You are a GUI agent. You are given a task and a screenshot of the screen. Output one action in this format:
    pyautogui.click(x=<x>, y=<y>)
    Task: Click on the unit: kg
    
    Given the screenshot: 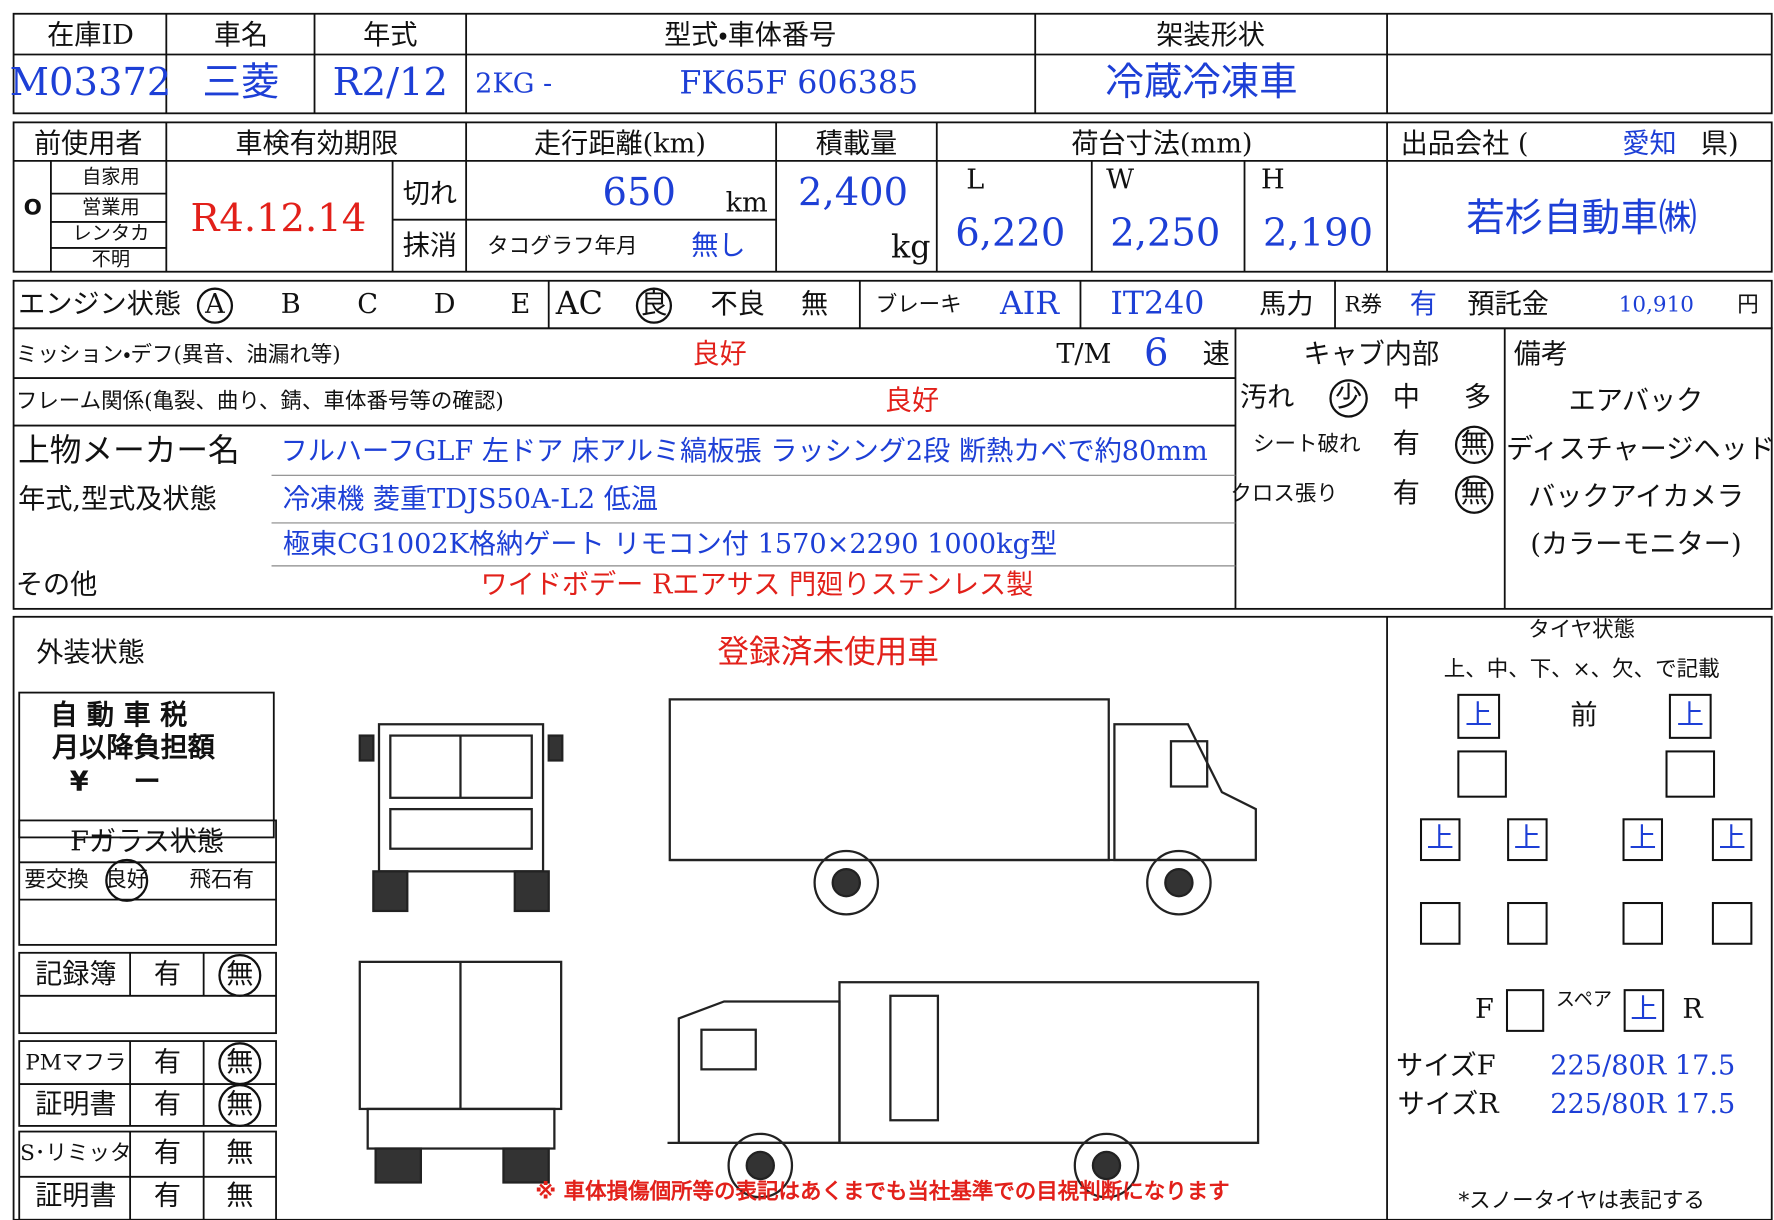 What is the action you would take?
    pyautogui.click(x=910, y=248)
    